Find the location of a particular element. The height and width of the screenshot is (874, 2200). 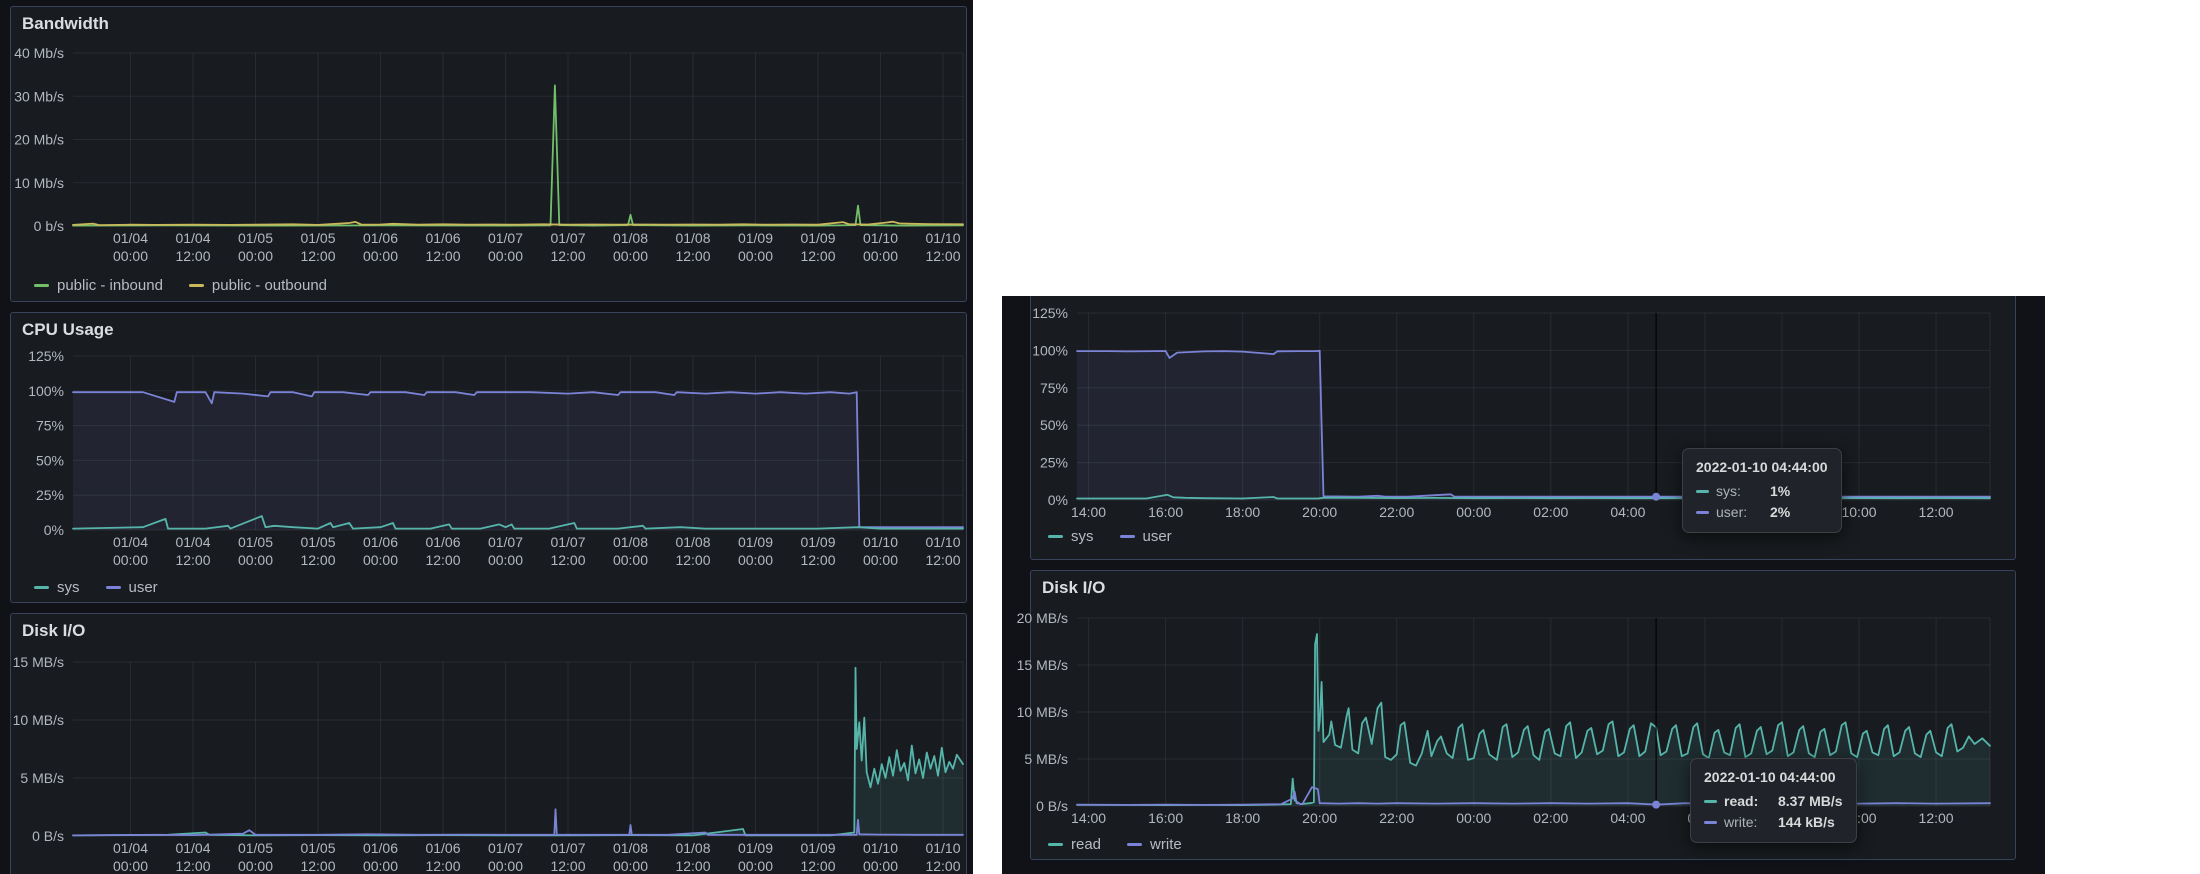

legend-item-public-outbound: public - outbound is located at coordinates (258, 285).